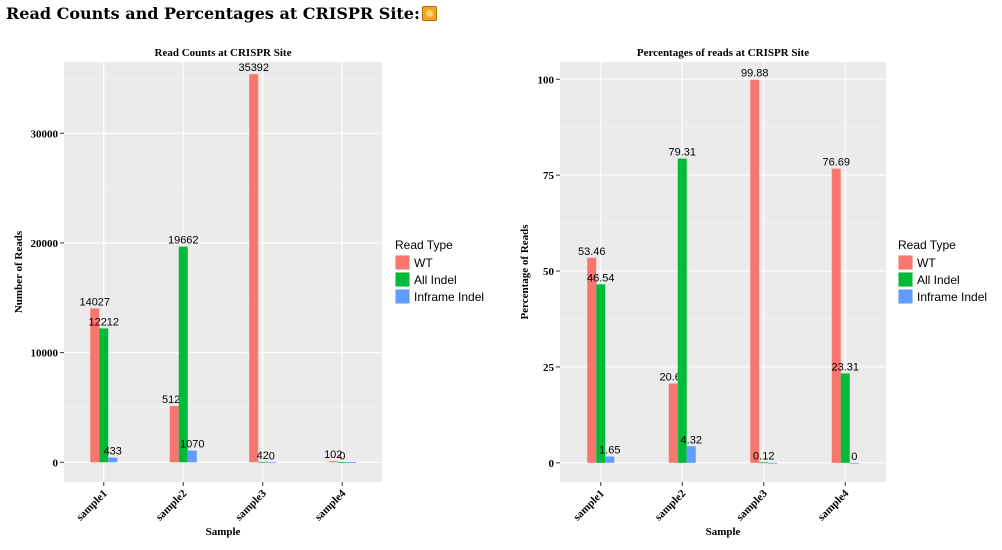  What do you see at coordinates (45, 244) in the screenshot?
I see `y-tick-label: 20000` at bounding box center [45, 244].